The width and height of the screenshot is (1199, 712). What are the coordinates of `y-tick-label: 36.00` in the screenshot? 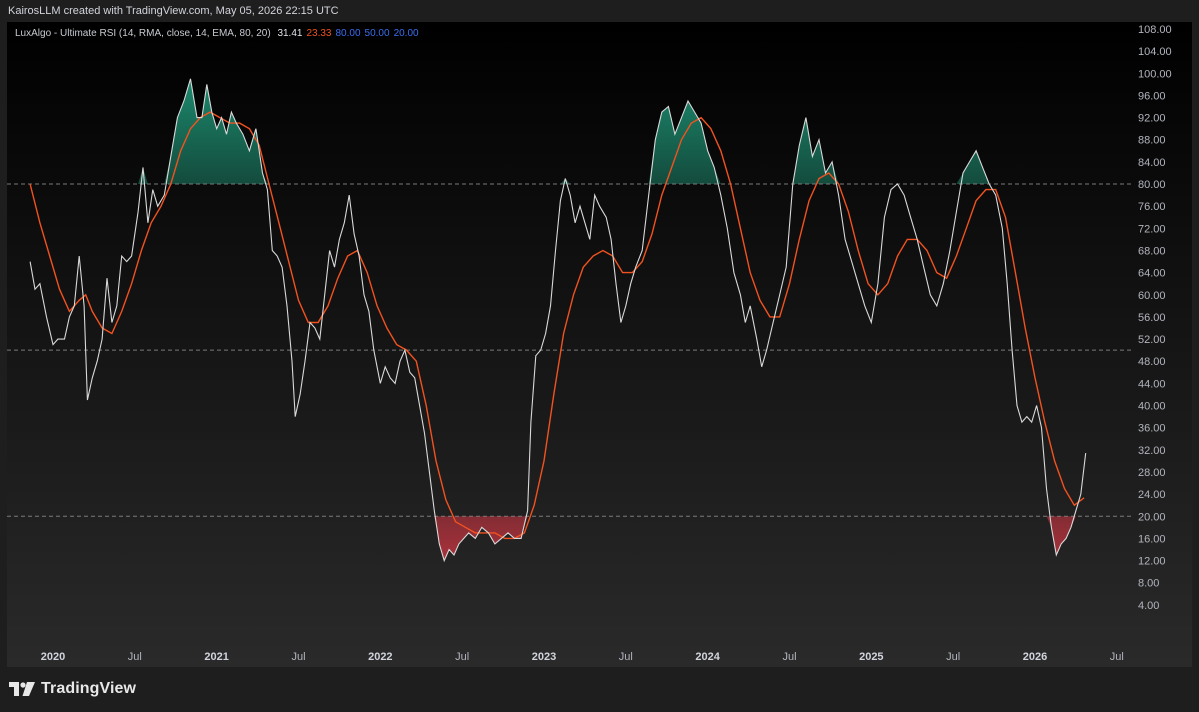 It's located at (1152, 429).